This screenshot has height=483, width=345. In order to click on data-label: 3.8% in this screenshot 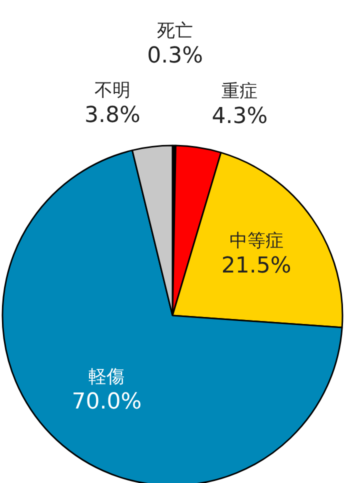, I will do `click(112, 115)`.